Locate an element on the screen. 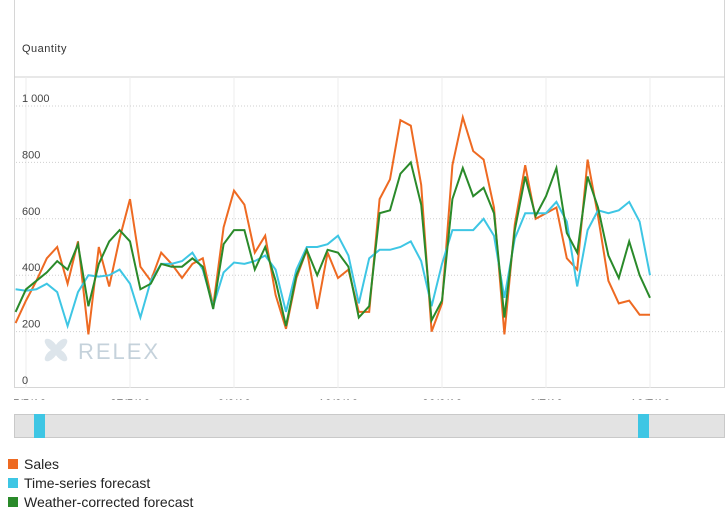  legend-item: Time-series forecast is located at coordinates (100, 482).